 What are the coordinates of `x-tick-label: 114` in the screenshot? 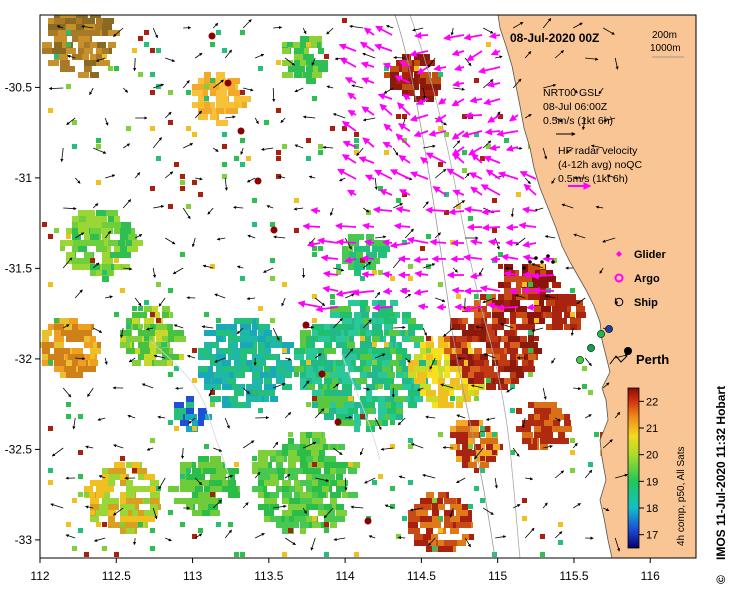 It's located at (345, 576).